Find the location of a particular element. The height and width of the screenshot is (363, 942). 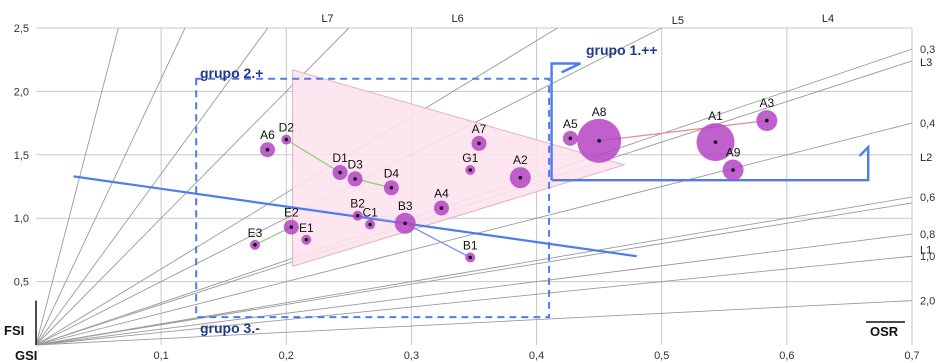

layer-line-l6 is located at coordinates (110, 186).